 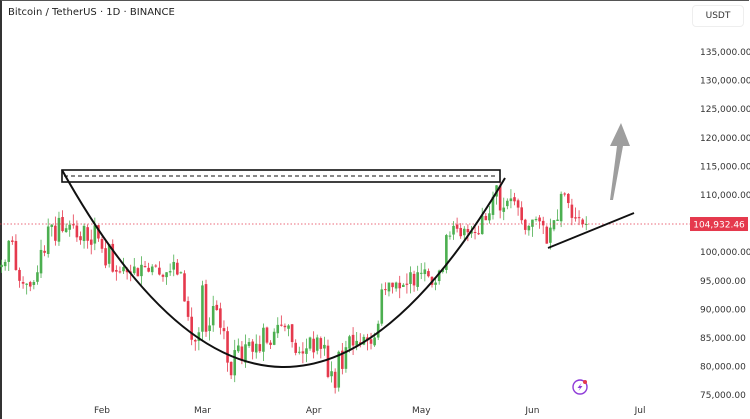 I want to click on y-tick-label: 130,000.00, so click(x=725, y=82).